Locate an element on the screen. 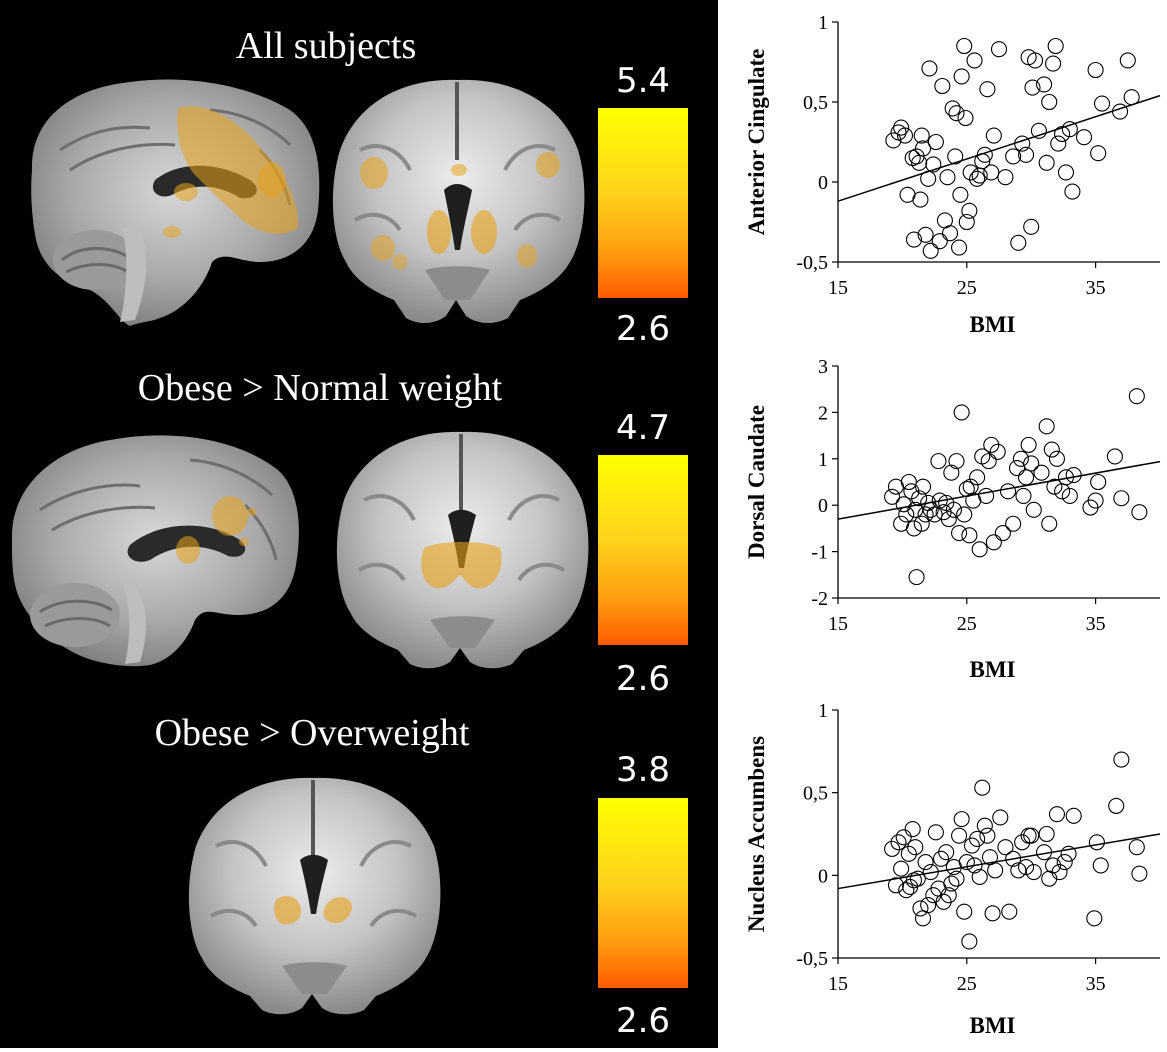 The image size is (1167, 1052). plot-0-xtick-label: 15 is located at coordinates (838, 288).